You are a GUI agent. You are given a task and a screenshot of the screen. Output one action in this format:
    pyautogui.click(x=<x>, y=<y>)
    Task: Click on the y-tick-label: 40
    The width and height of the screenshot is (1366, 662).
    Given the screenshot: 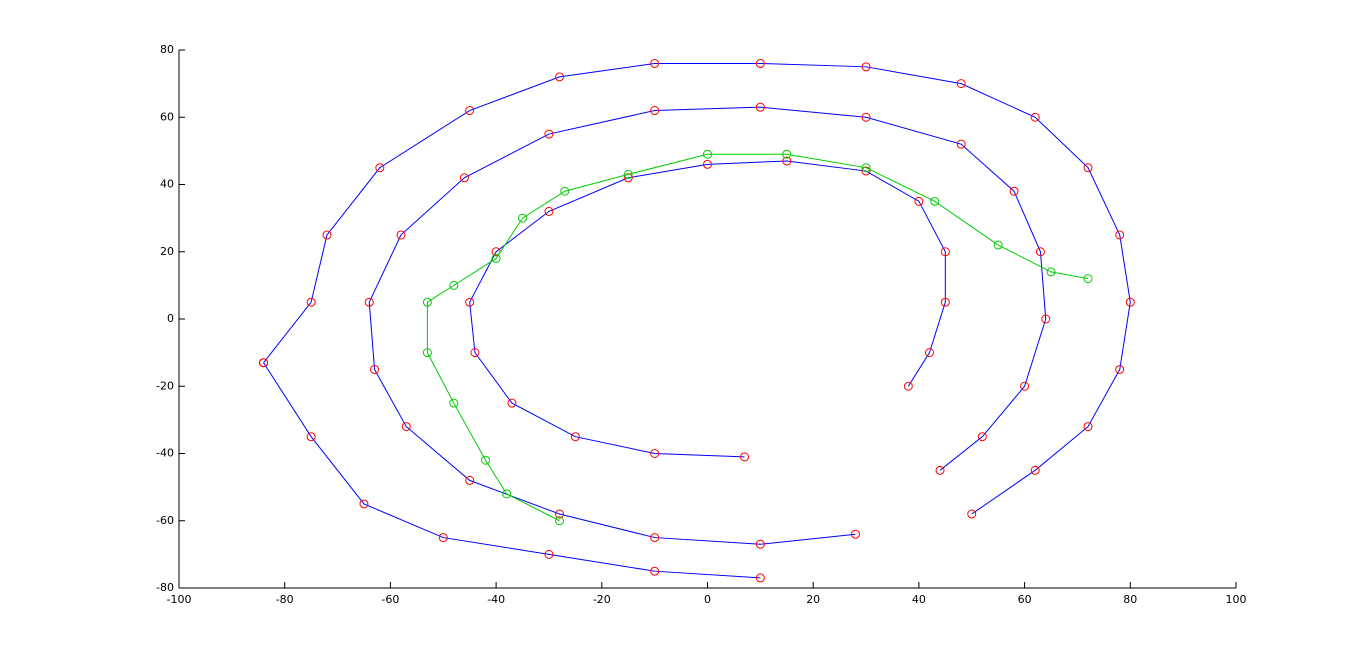 What is the action you would take?
    pyautogui.click(x=167, y=184)
    